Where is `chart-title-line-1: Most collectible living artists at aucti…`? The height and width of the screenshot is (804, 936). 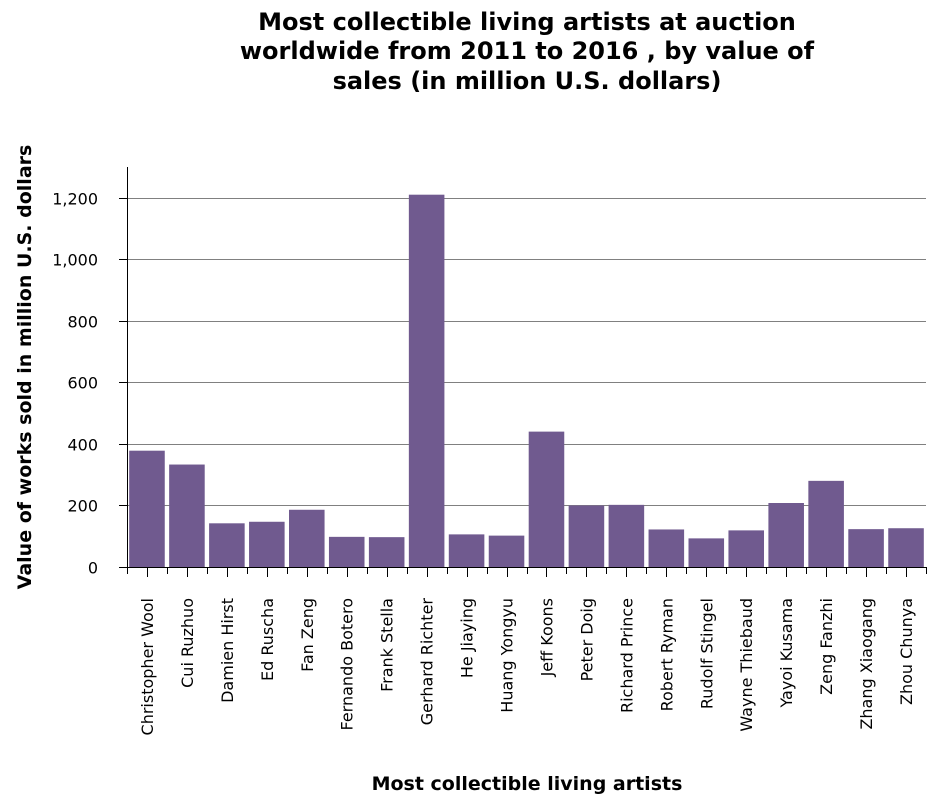 chart-title-line-1: Most collectible living artists at aucti… is located at coordinates (527, 22).